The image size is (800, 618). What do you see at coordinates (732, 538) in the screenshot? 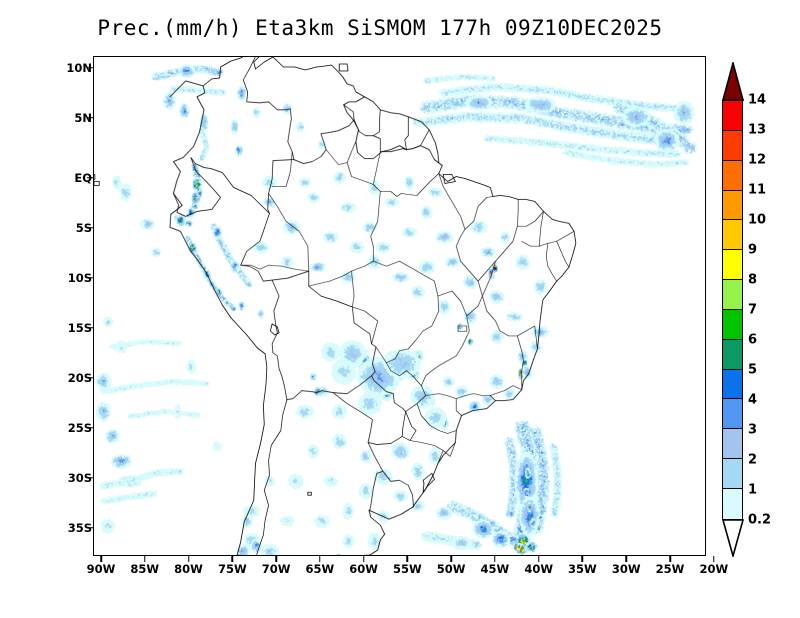
I see `colorbar-under-arrow` at bounding box center [732, 538].